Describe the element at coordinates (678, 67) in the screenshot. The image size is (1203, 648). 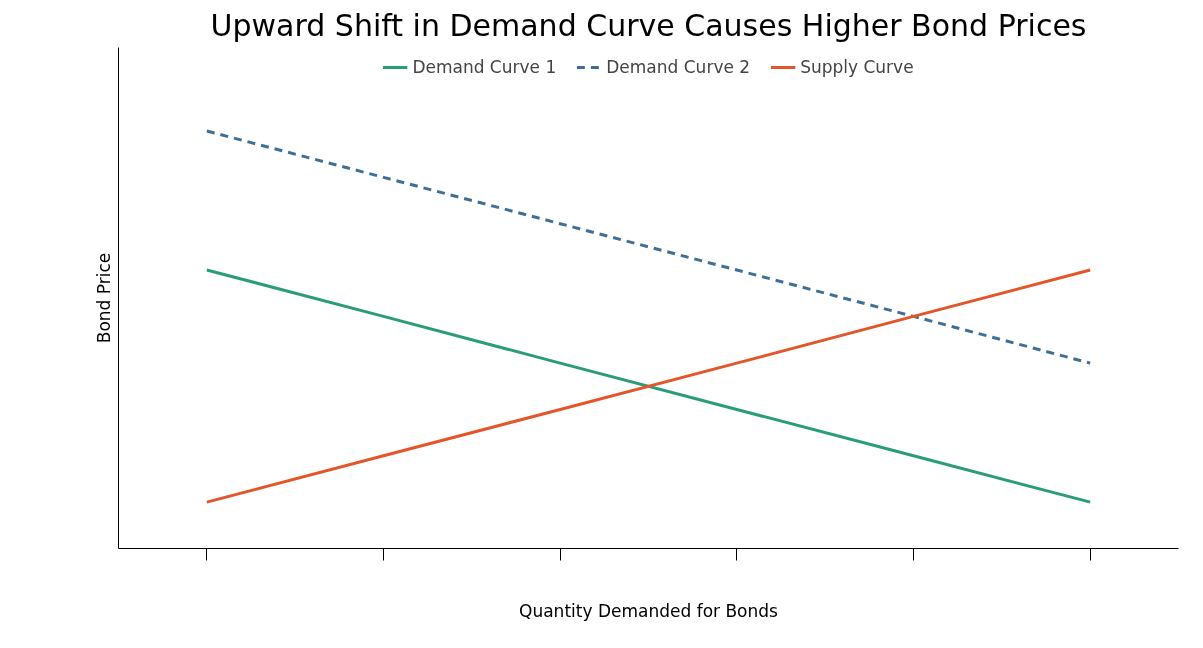
I see `legend-label: Demand Curve 2` at that location.